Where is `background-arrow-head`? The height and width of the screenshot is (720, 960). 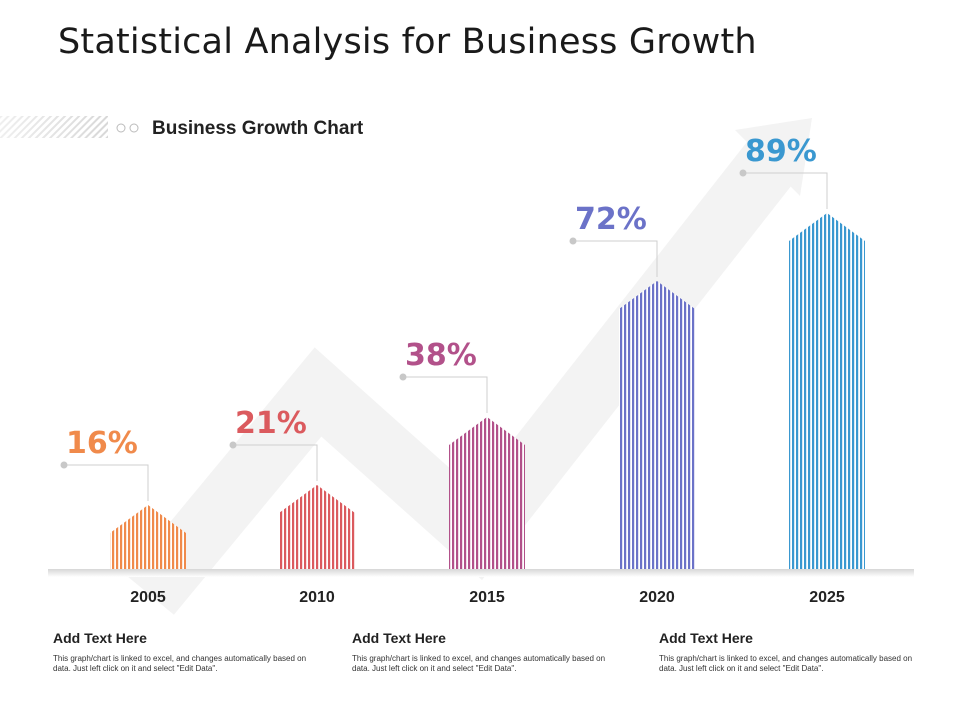 background-arrow-head is located at coordinates (773, 157).